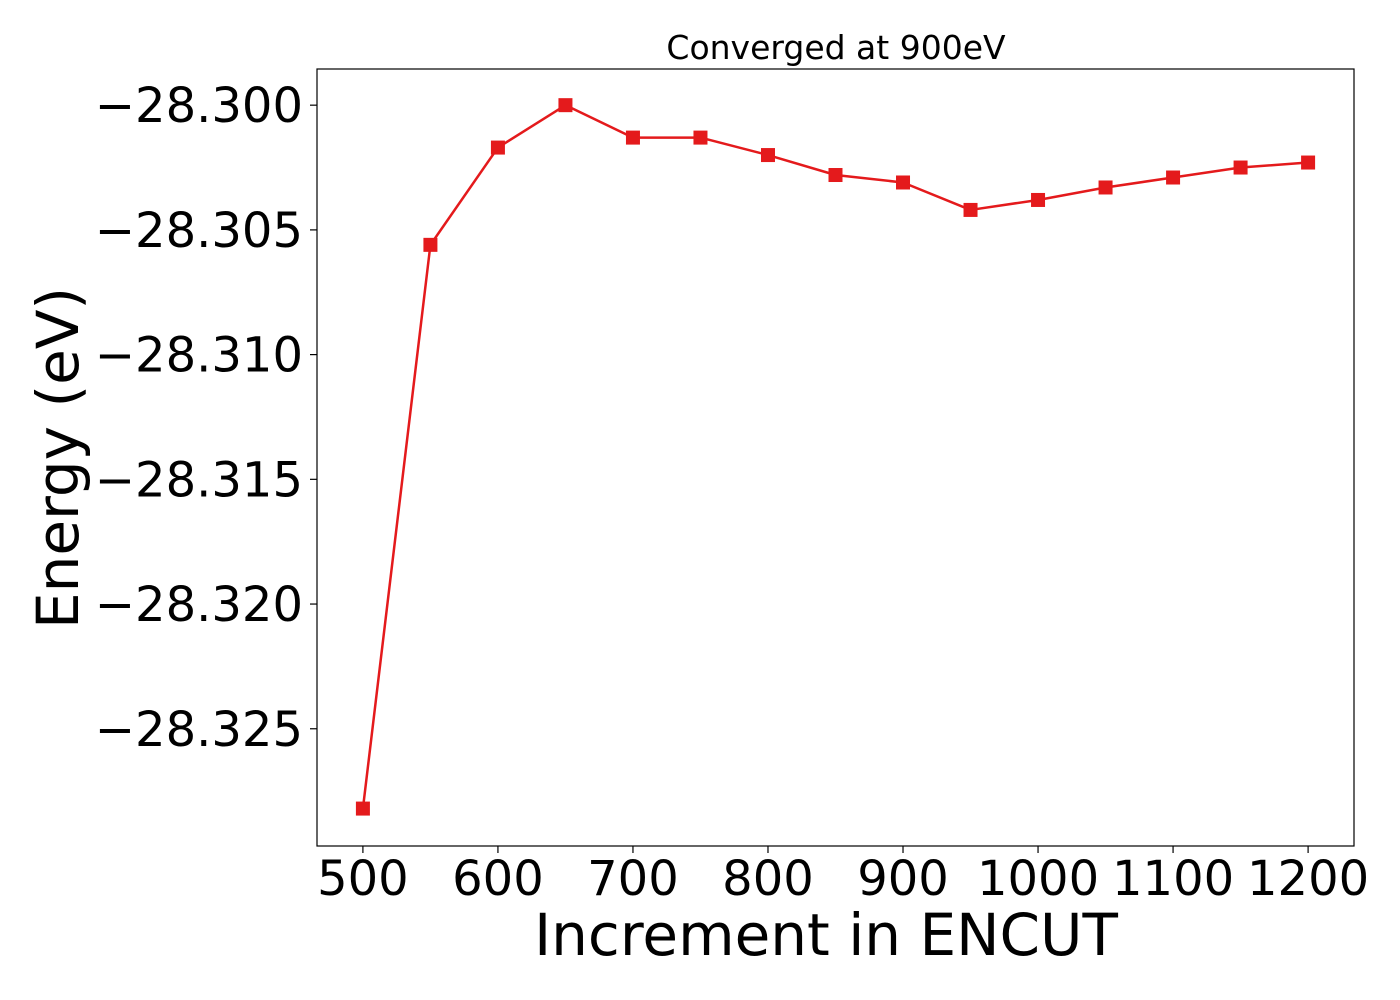 Image resolution: width=1400 pixels, height=1000 pixels. I want to click on x-tick-label: 800, so click(768, 879).